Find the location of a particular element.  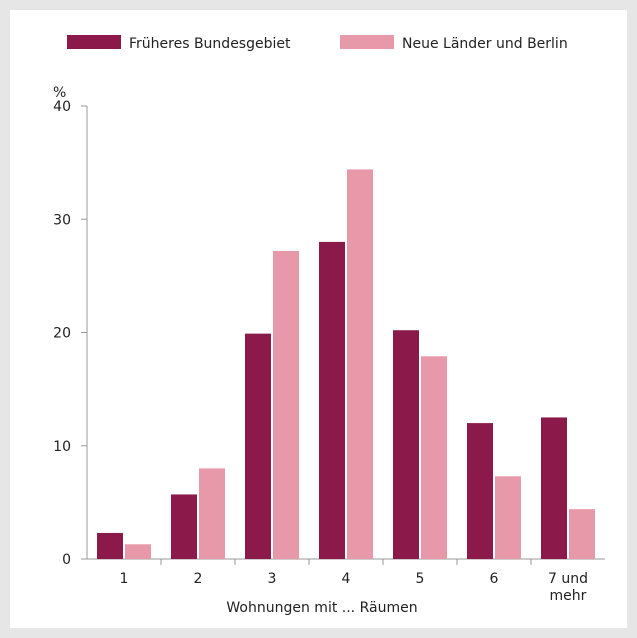

x-tick-label: 3 is located at coordinates (272, 579).